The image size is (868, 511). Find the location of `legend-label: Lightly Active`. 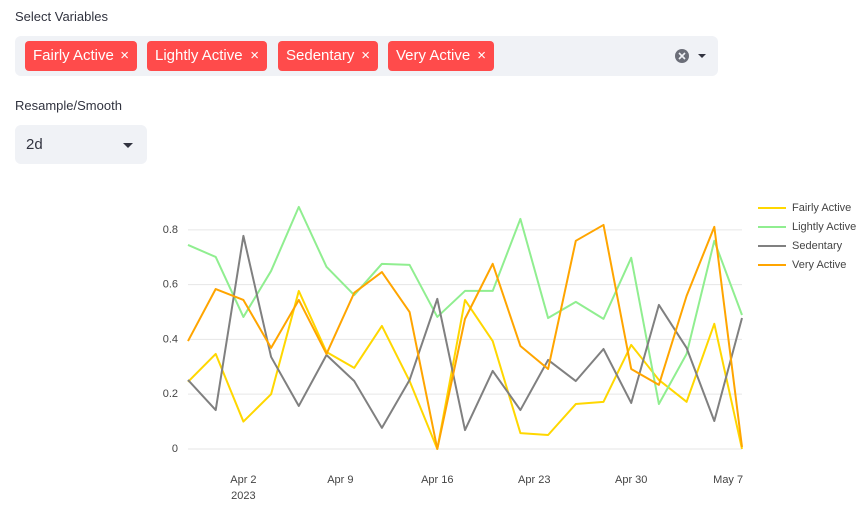

legend-label: Lightly Active is located at coordinates (824, 227).